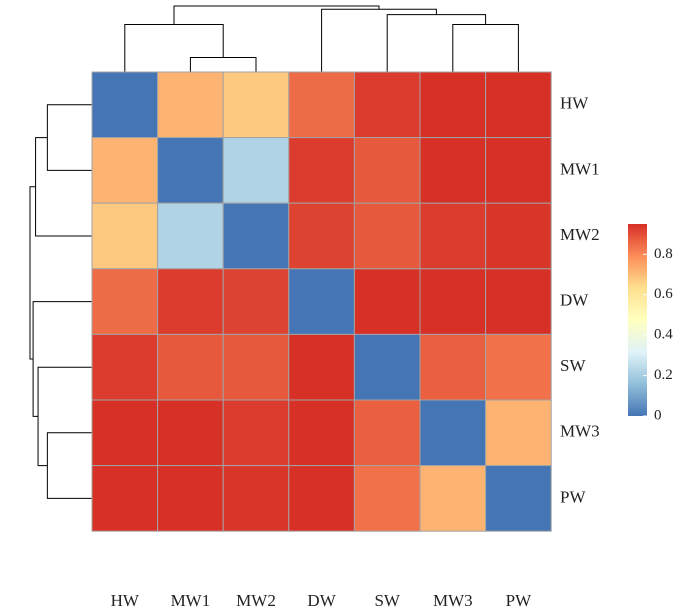 Image resolution: width=700 pixels, height=612 pixels. Describe the element at coordinates (387, 367) in the screenshot. I see `heatmap-cell-SW-SW` at that location.